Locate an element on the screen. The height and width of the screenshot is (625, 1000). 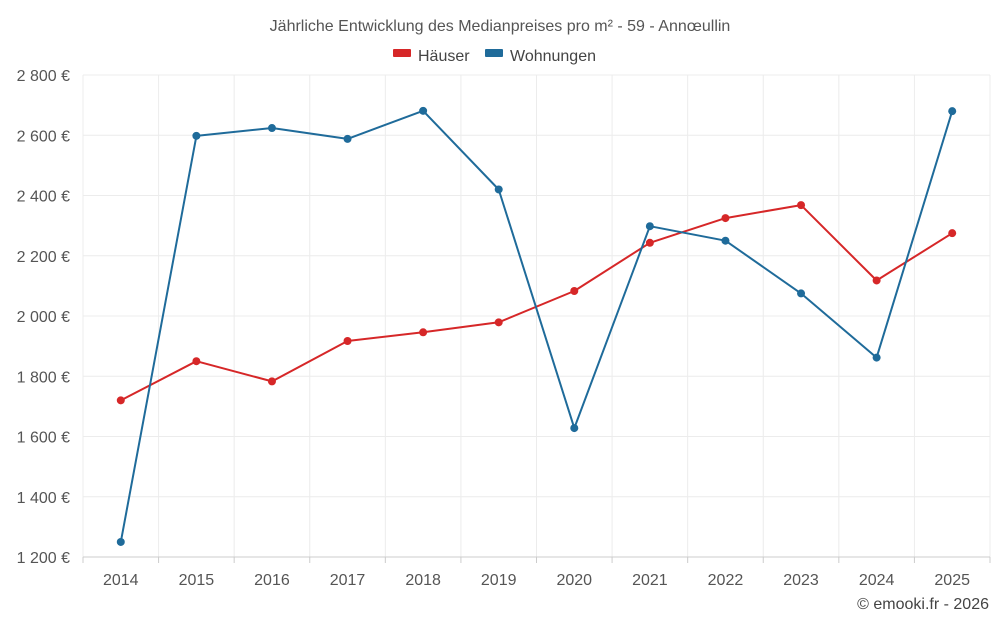
y-tick-label: 1 800 € is located at coordinates (43, 377).